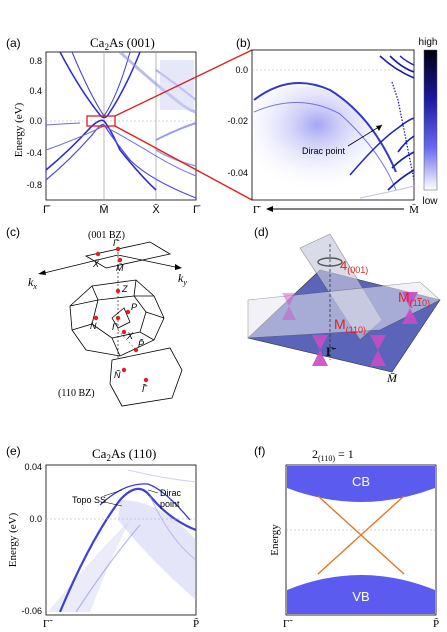 Image resolution: width=447 pixels, height=632 pixels. I want to click on panel-c-label: (c), so click(13, 232).